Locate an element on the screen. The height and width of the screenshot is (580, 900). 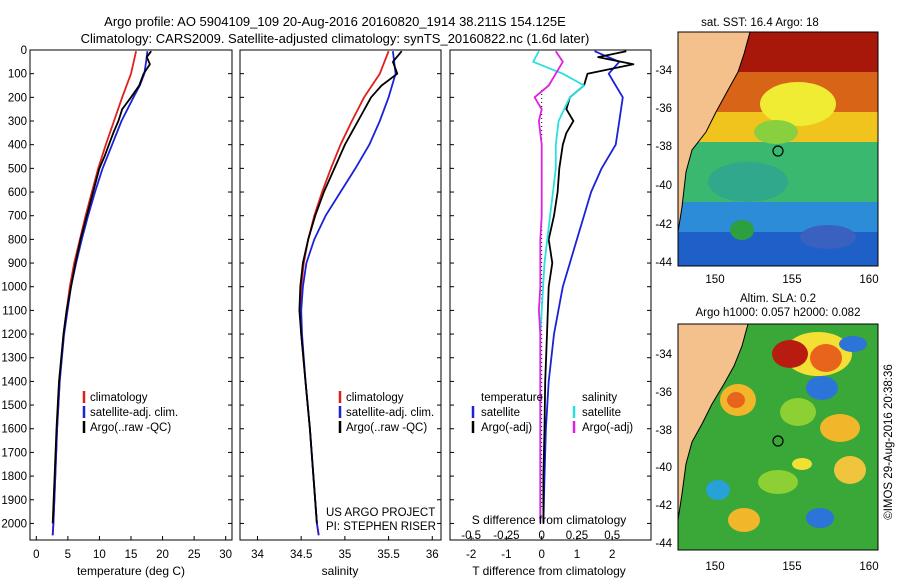
legend-header-temperature: temperature is located at coordinates (512, 398).